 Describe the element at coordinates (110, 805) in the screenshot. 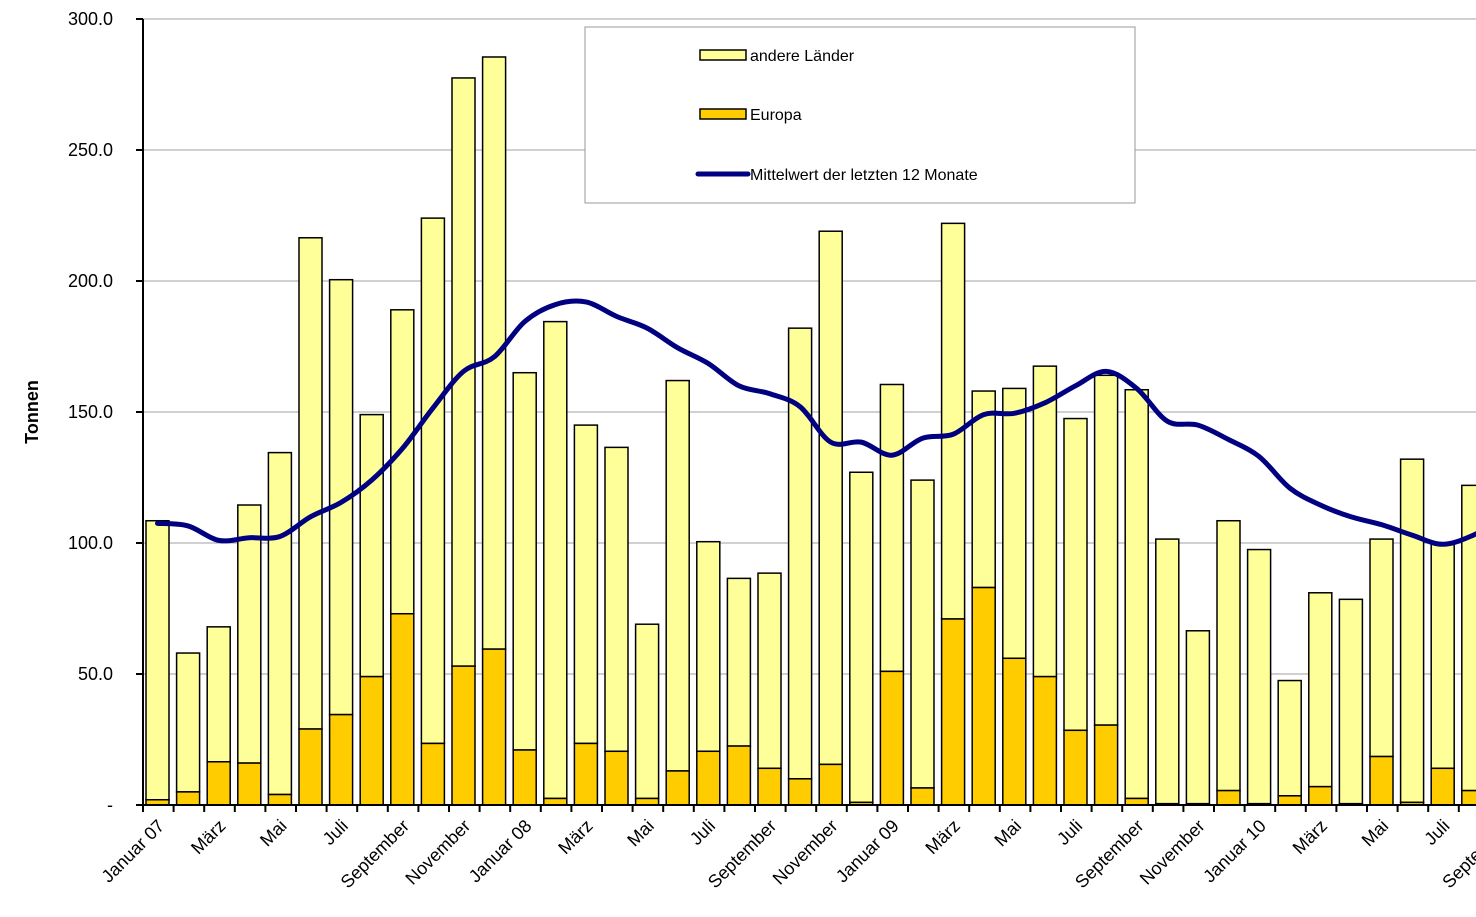

I see `y-tick-label: -` at that location.